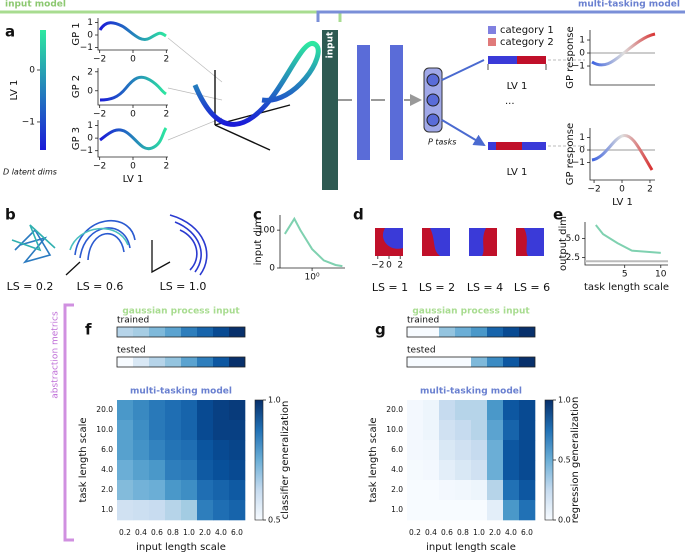 This screenshot has width=685, height=558. Describe the element at coordinates (431, 532) in the screenshot. I see `x-tick-label: 0.4` at that location.